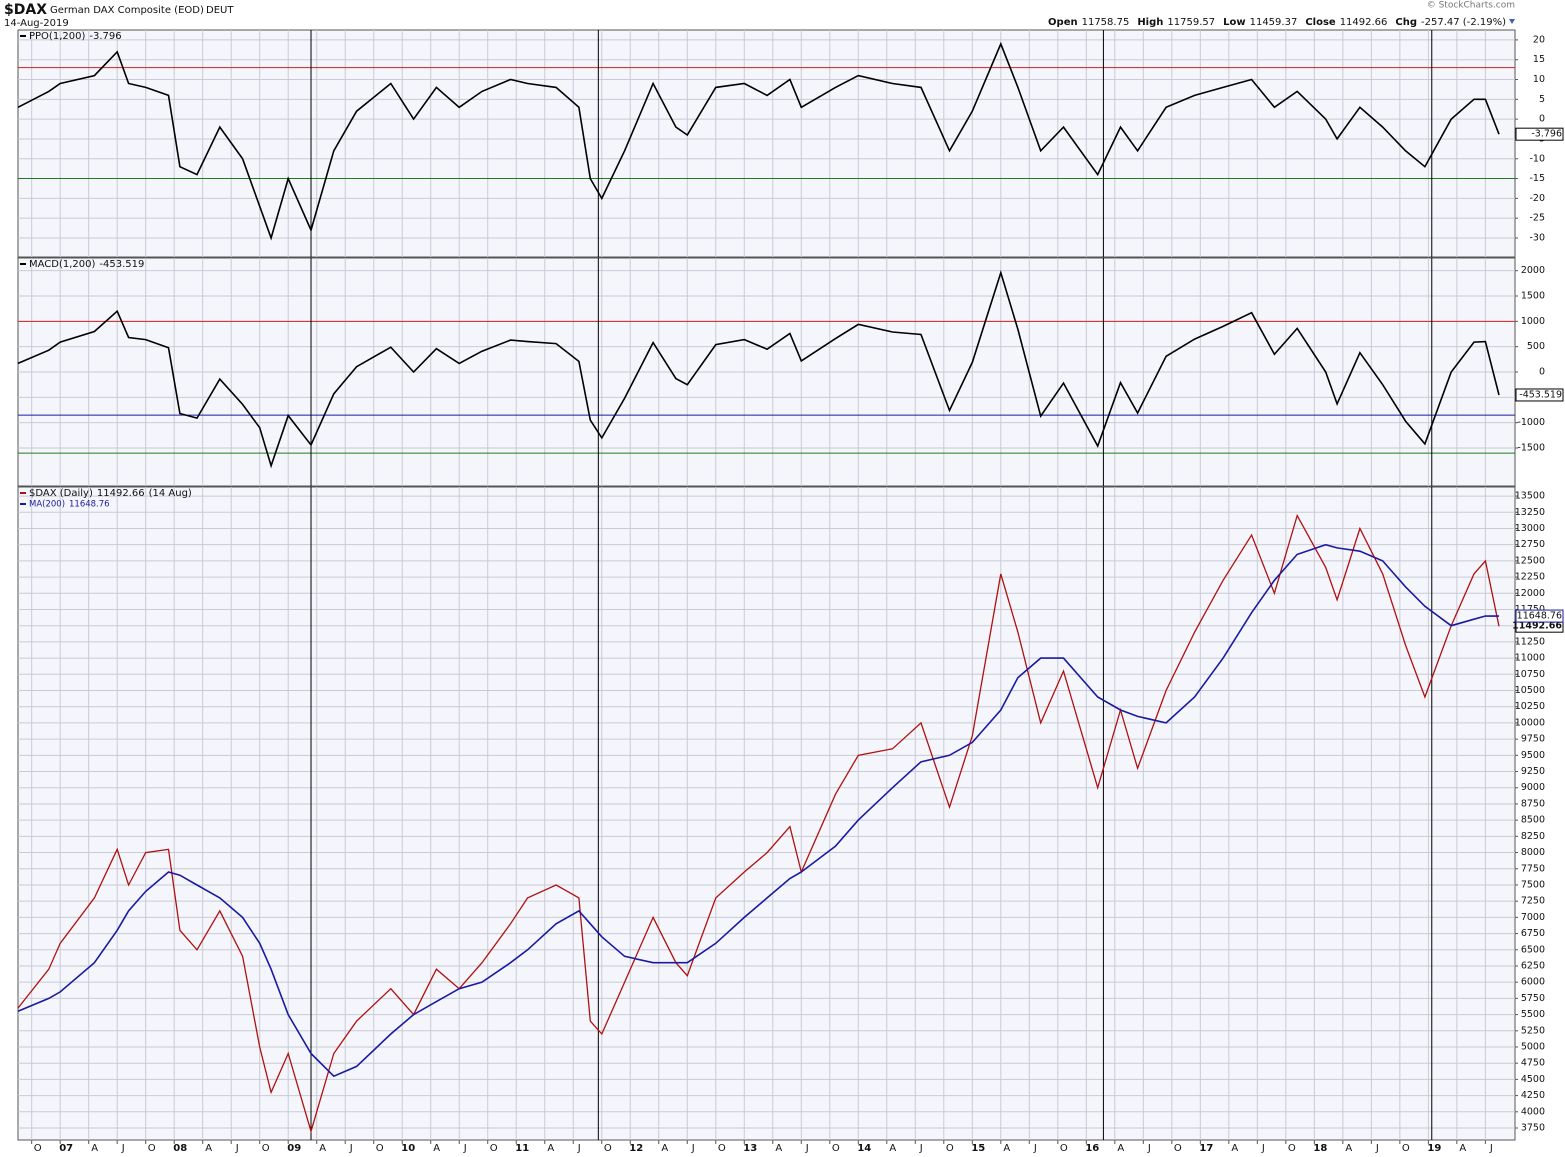  Describe the element at coordinates (1150, 22) in the screenshot. I see `quote-label: High` at that location.